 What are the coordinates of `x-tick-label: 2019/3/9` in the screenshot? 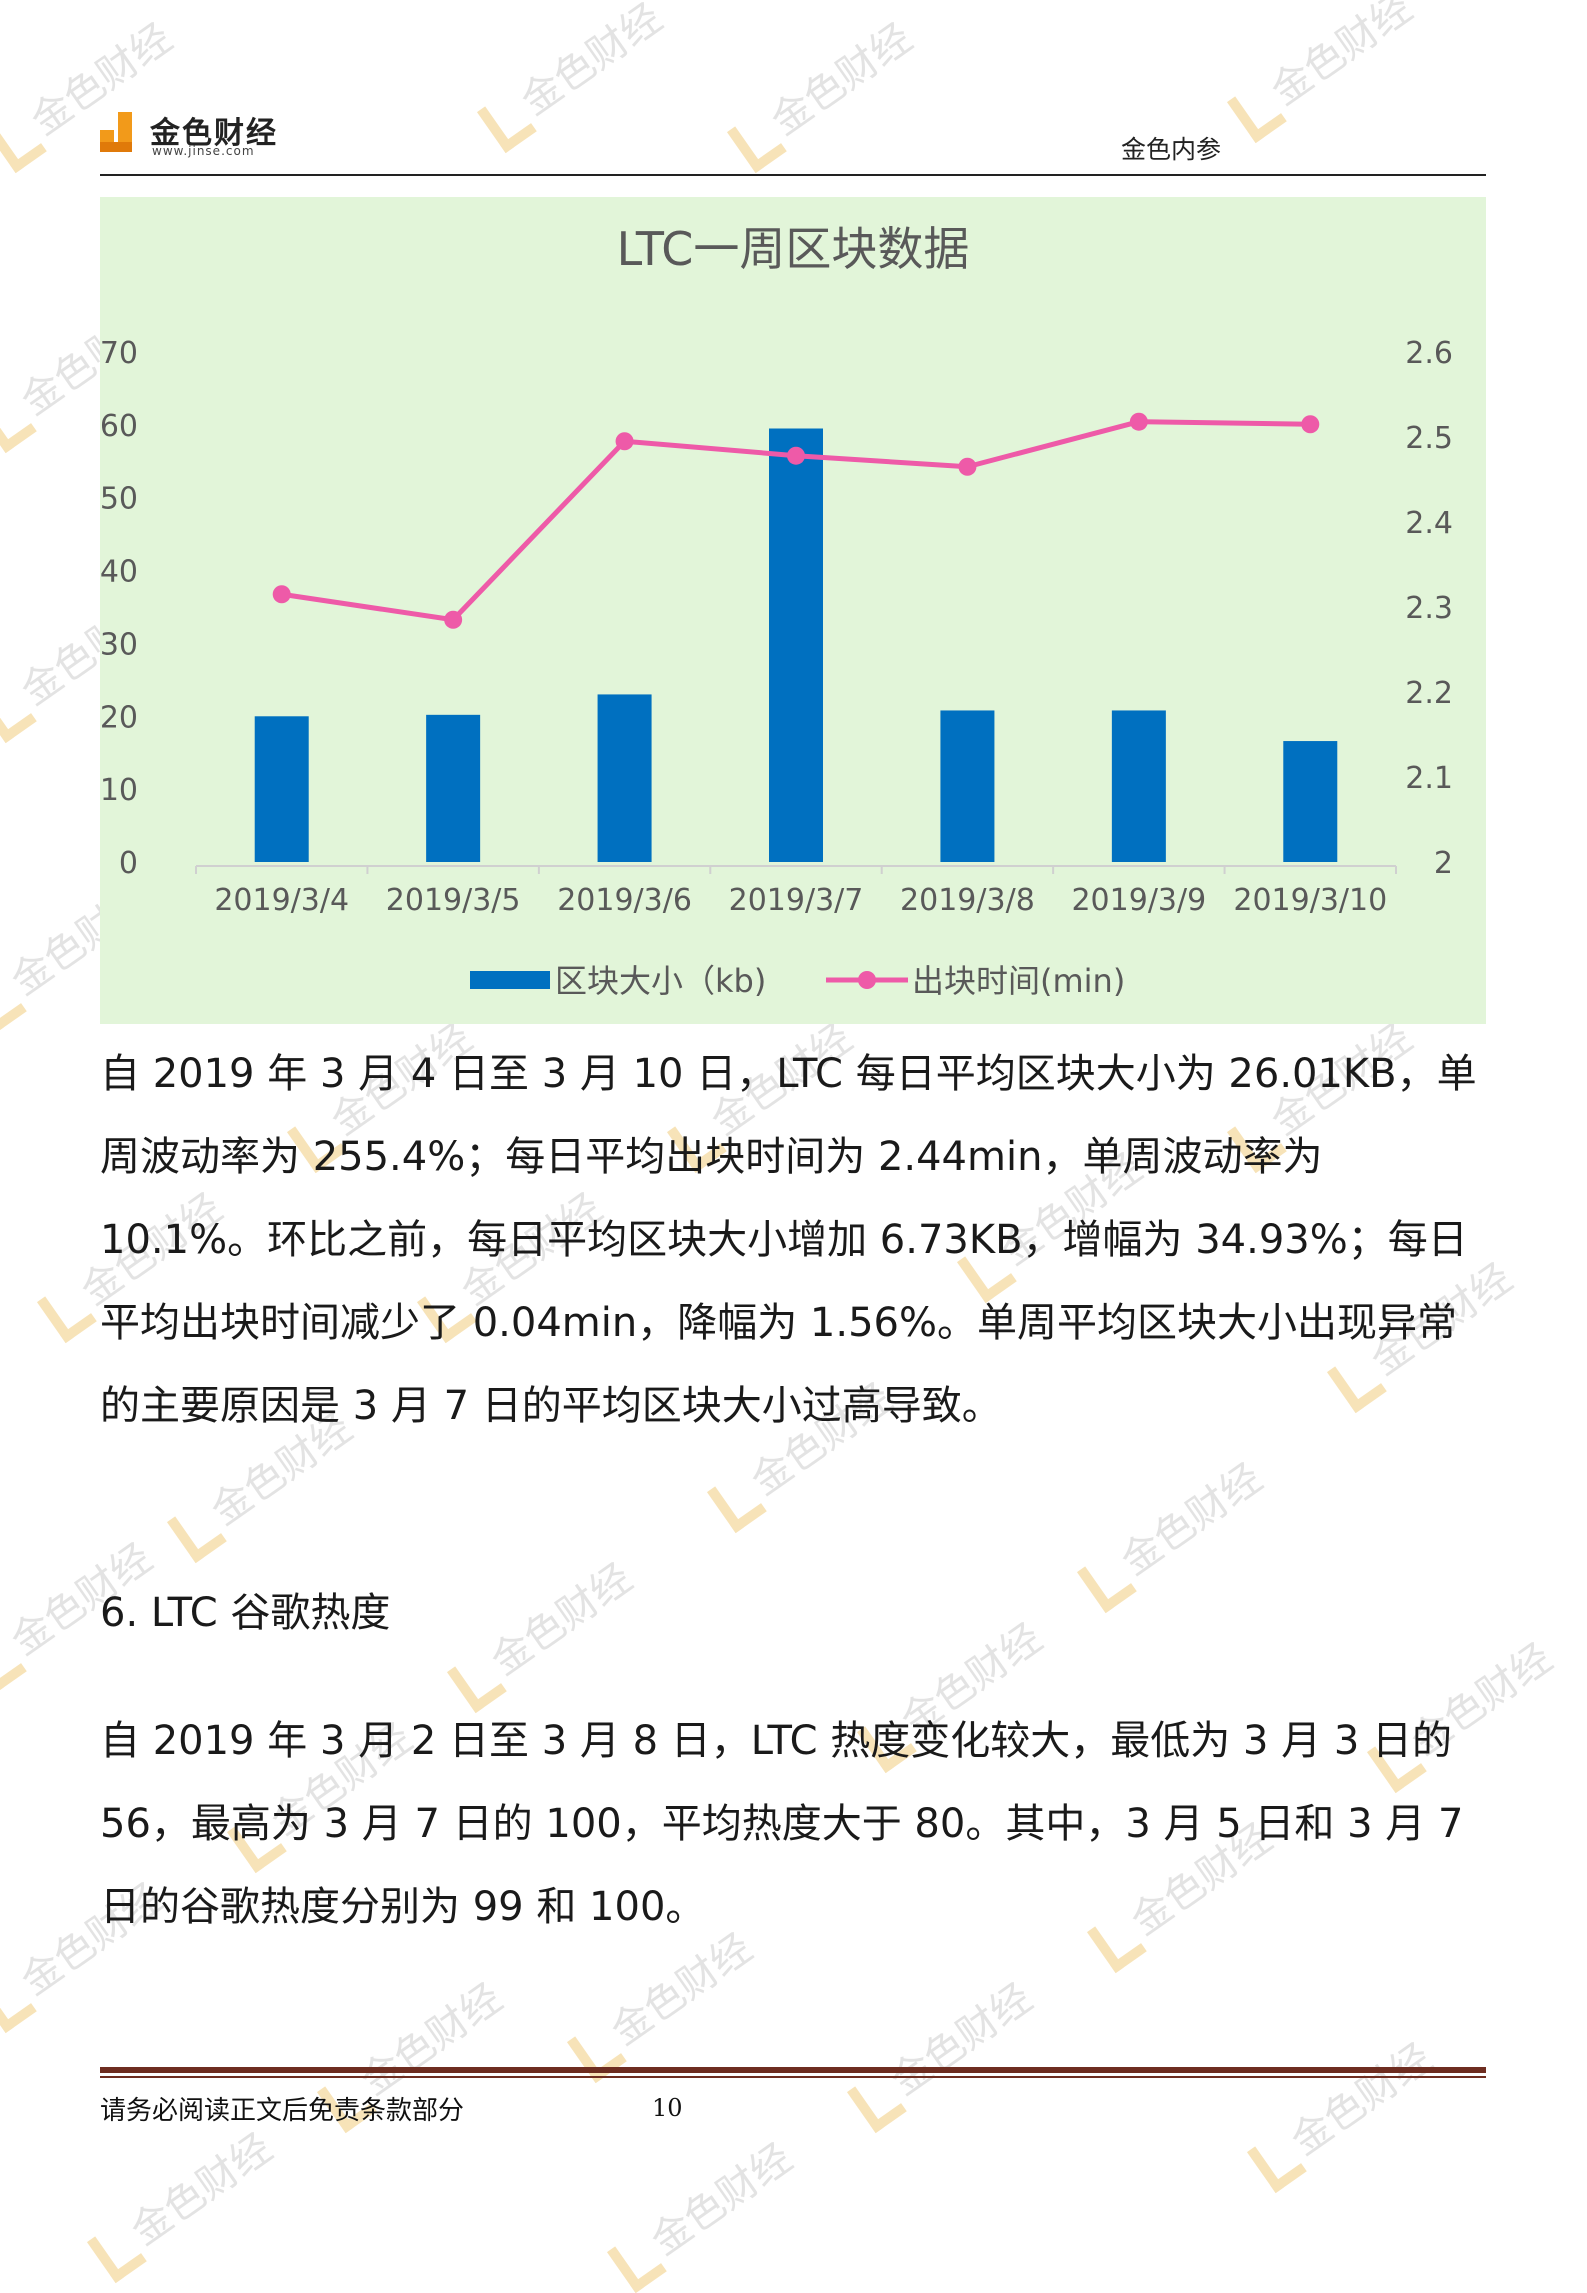 It's located at (1138, 900).